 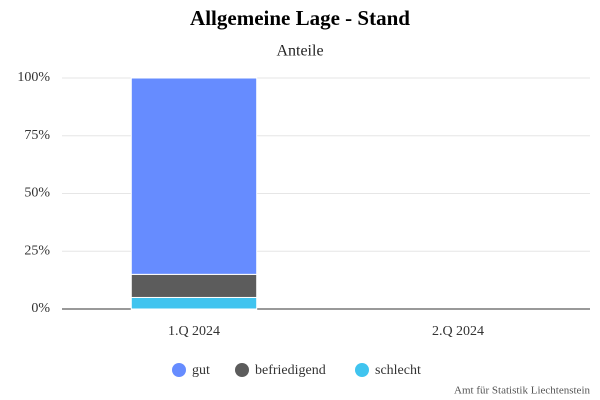 What do you see at coordinates (37, 135) in the screenshot?
I see `y-tick-label: 75%` at bounding box center [37, 135].